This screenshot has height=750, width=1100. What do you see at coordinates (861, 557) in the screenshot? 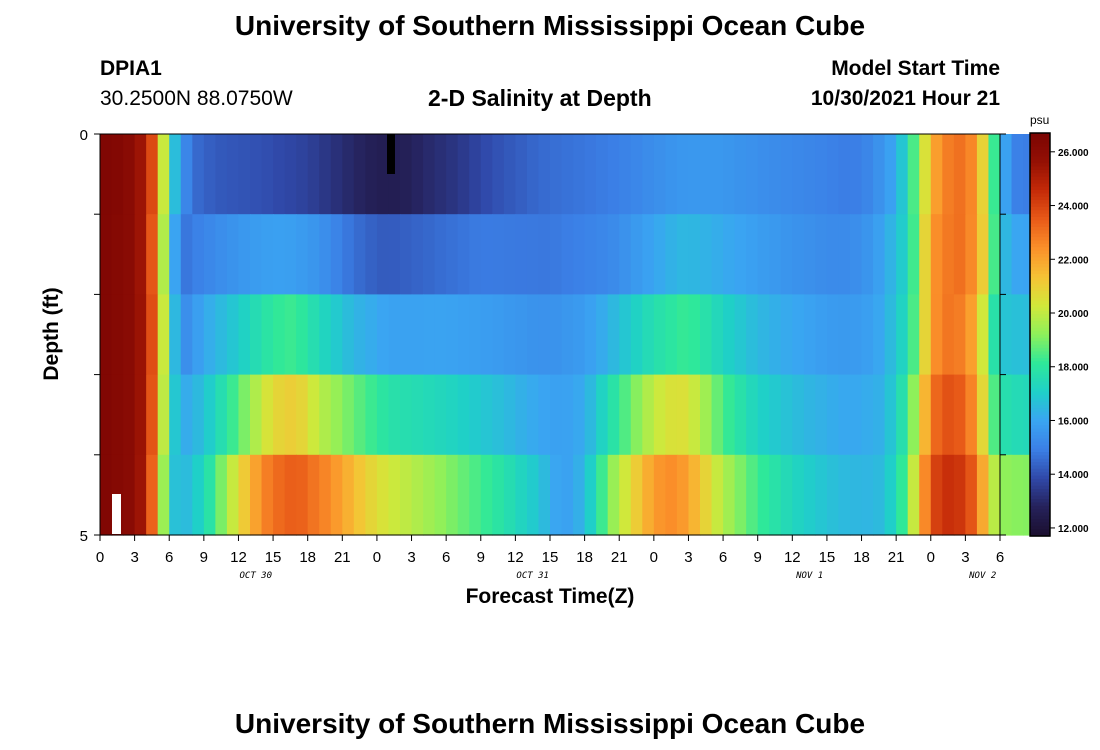
I see `x-tick-label: 18` at bounding box center [861, 557].